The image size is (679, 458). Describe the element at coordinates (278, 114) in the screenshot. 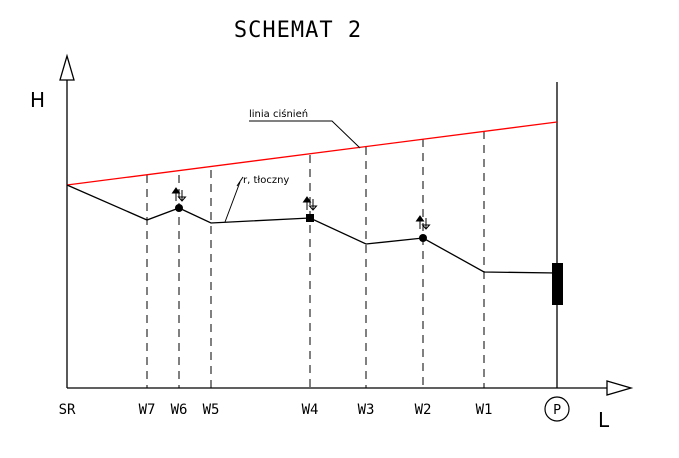

I see `pressure-line-label: linia ciśnień` at that location.